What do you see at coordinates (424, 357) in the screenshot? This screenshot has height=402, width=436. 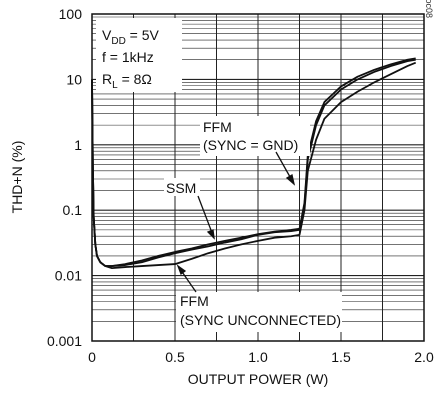 I see `x-tick-label: 2.0` at bounding box center [424, 357].